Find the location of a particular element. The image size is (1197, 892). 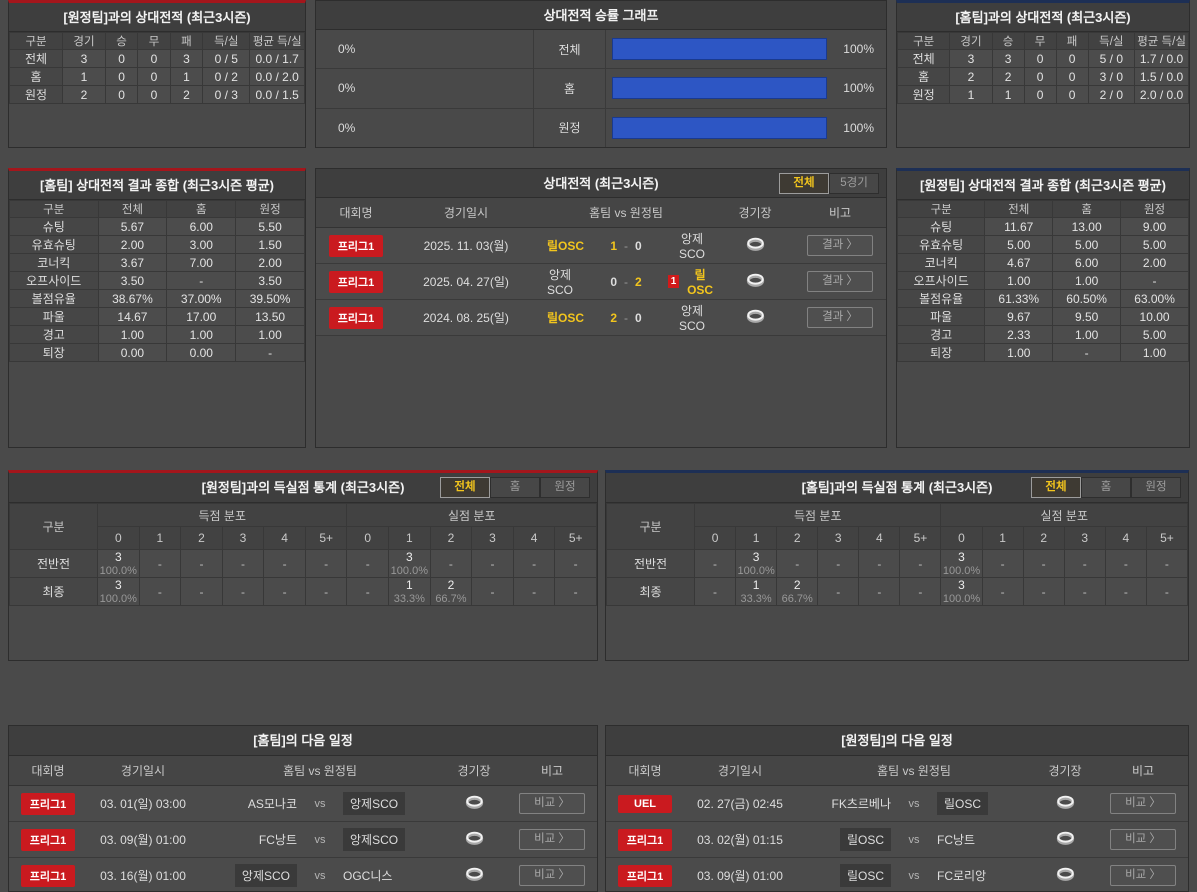

away-summary-row: 파울 9.67 9.50 10.00 is located at coordinates (1043, 316).